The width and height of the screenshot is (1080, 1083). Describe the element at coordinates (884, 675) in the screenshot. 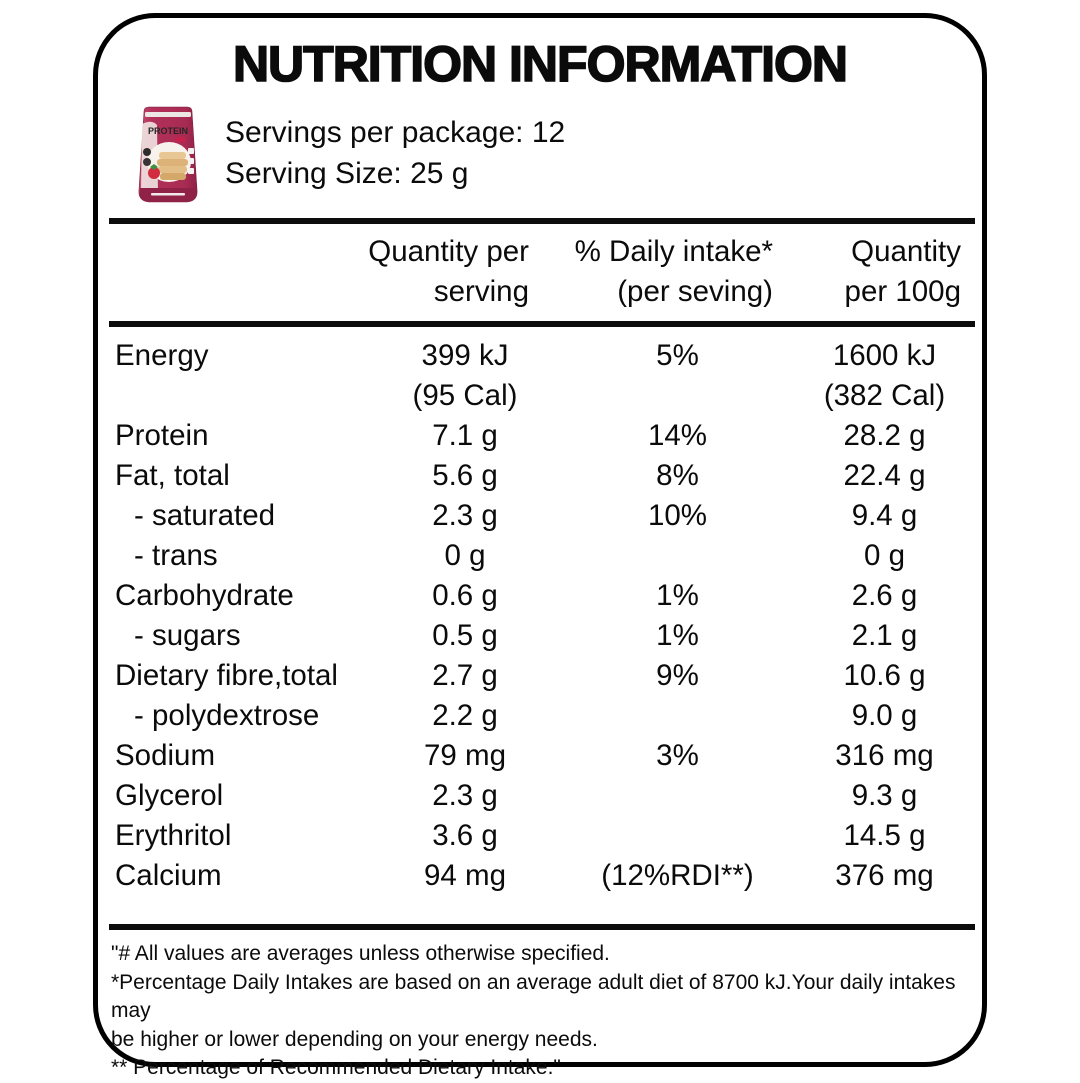

I see `cell-quantity-per-100g: 10.6 g` at that location.